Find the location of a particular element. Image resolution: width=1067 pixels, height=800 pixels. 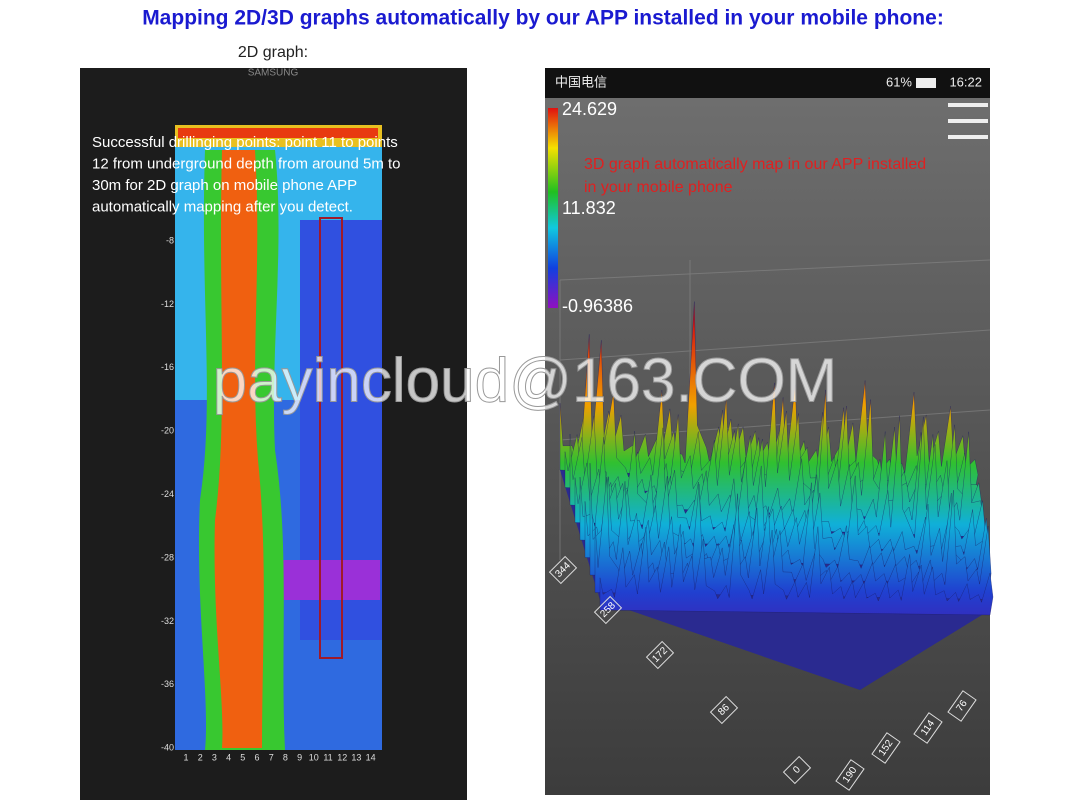

x-label: 2 is located at coordinates (200, 757).